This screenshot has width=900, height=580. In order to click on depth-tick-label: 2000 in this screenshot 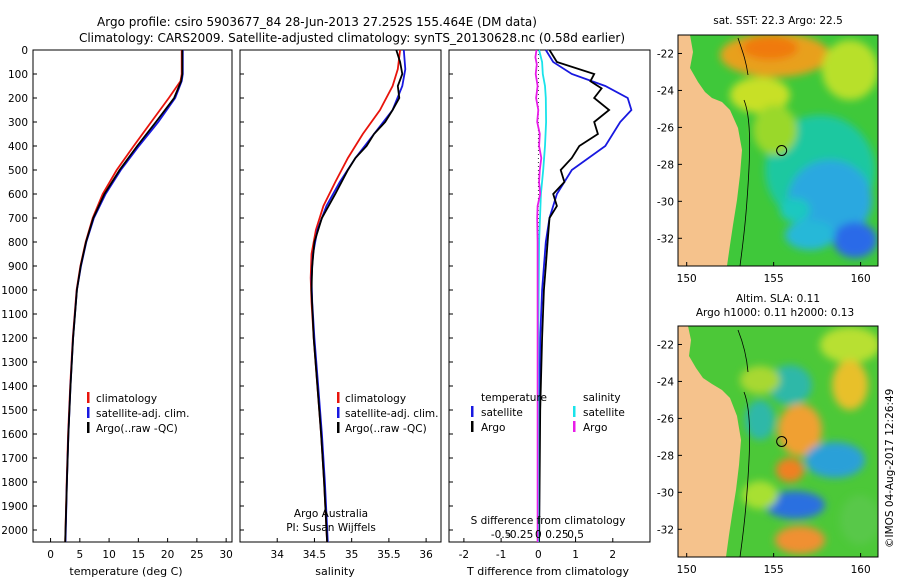, I will do `click(14, 531)`.